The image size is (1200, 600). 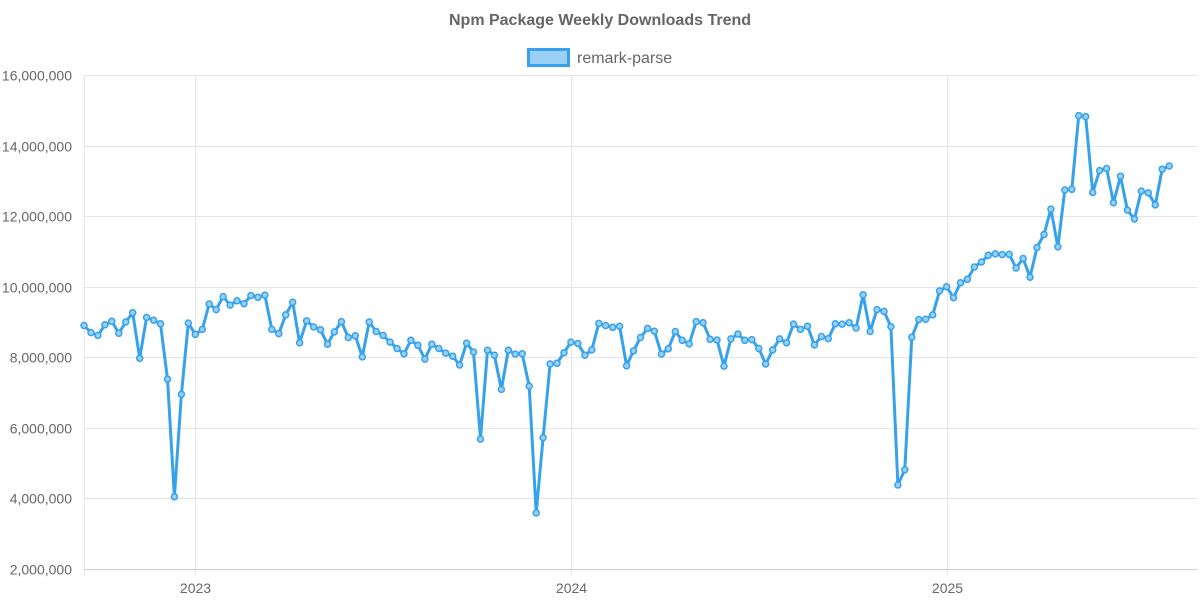 What do you see at coordinates (600, 20) in the screenshot?
I see `chart-title: Npm Package Weekly Downloads Trend` at bounding box center [600, 20].